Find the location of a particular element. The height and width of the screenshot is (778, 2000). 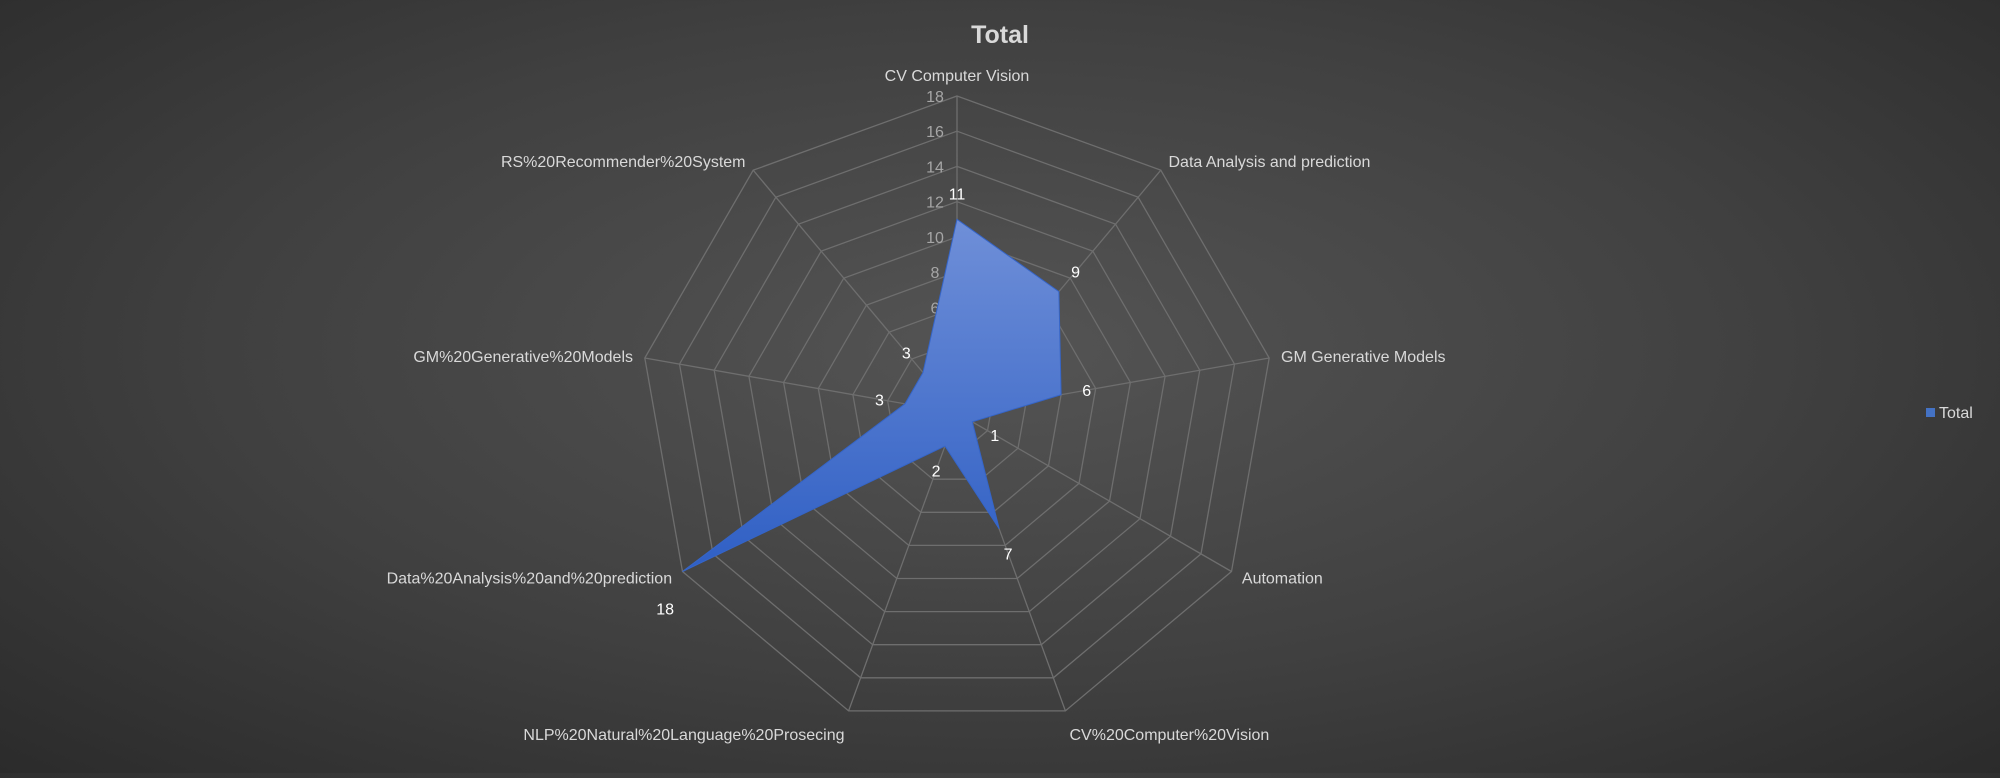

data-label: 11 is located at coordinates (957, 194).